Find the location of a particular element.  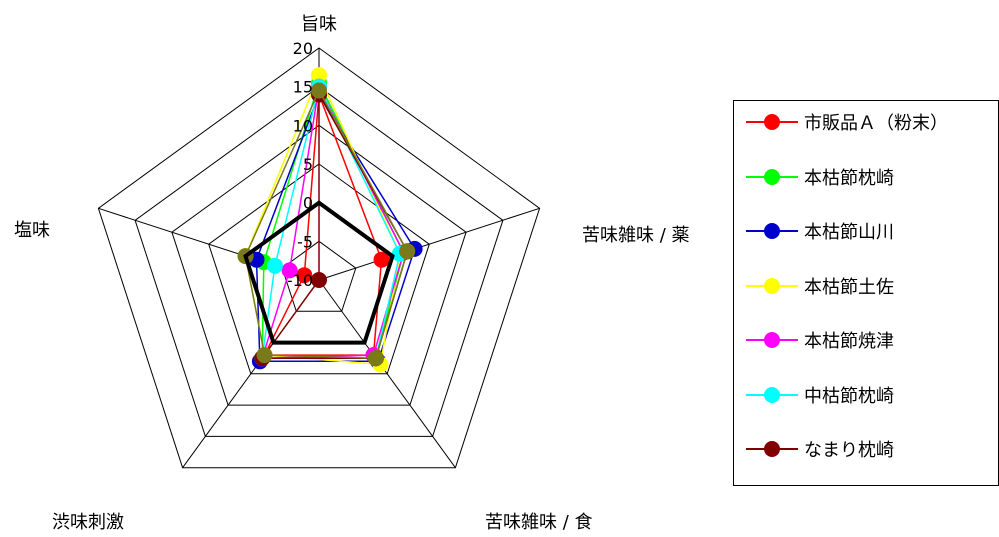

tick-label: 5 is located at coordinates (308, 164).